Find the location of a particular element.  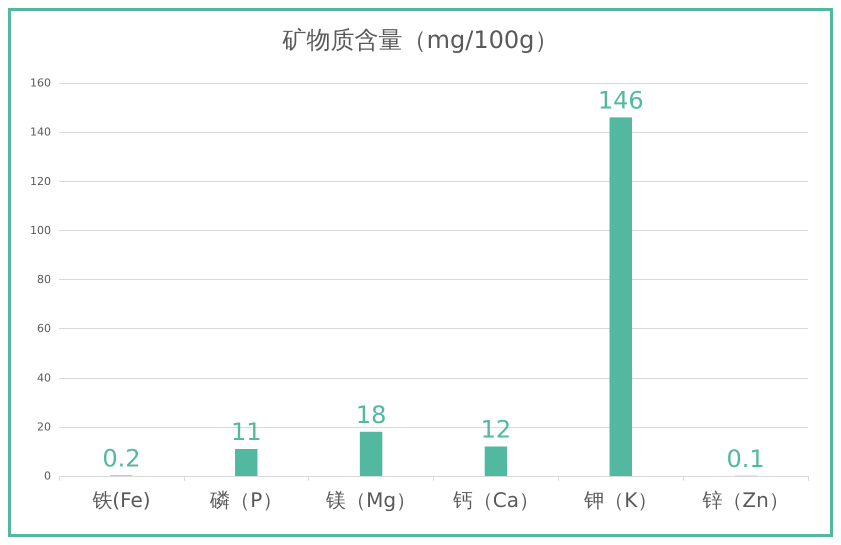

x-tick-label: 钙（Ca） is located at coordinates (496, 500).